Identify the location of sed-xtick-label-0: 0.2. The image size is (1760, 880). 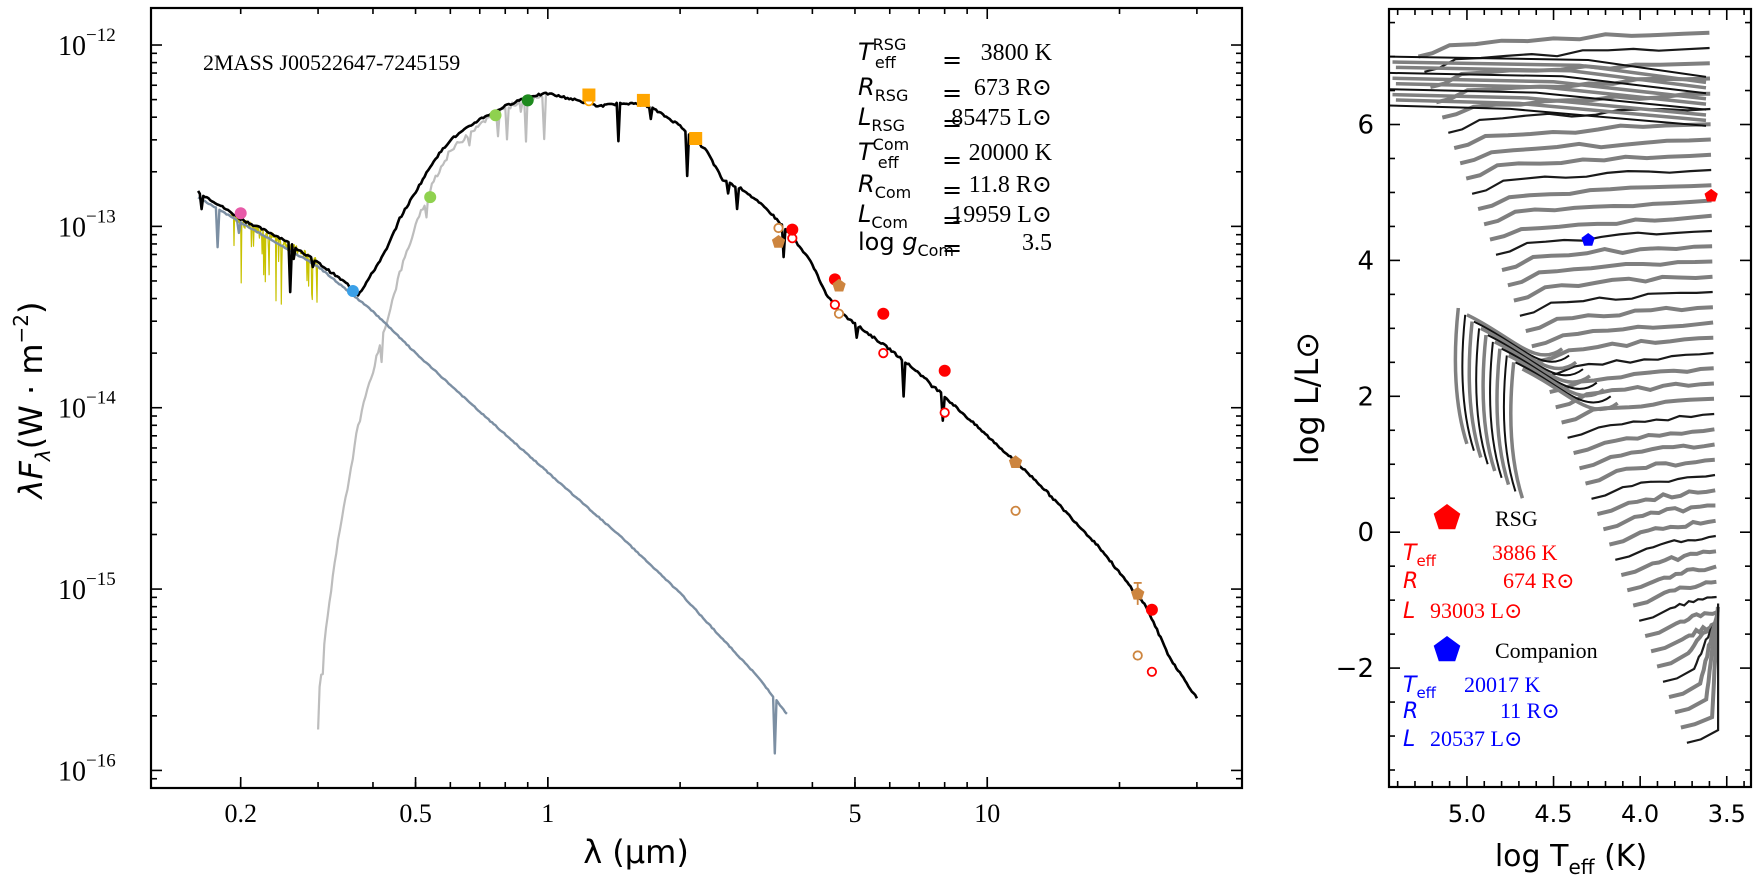
(240, 813).